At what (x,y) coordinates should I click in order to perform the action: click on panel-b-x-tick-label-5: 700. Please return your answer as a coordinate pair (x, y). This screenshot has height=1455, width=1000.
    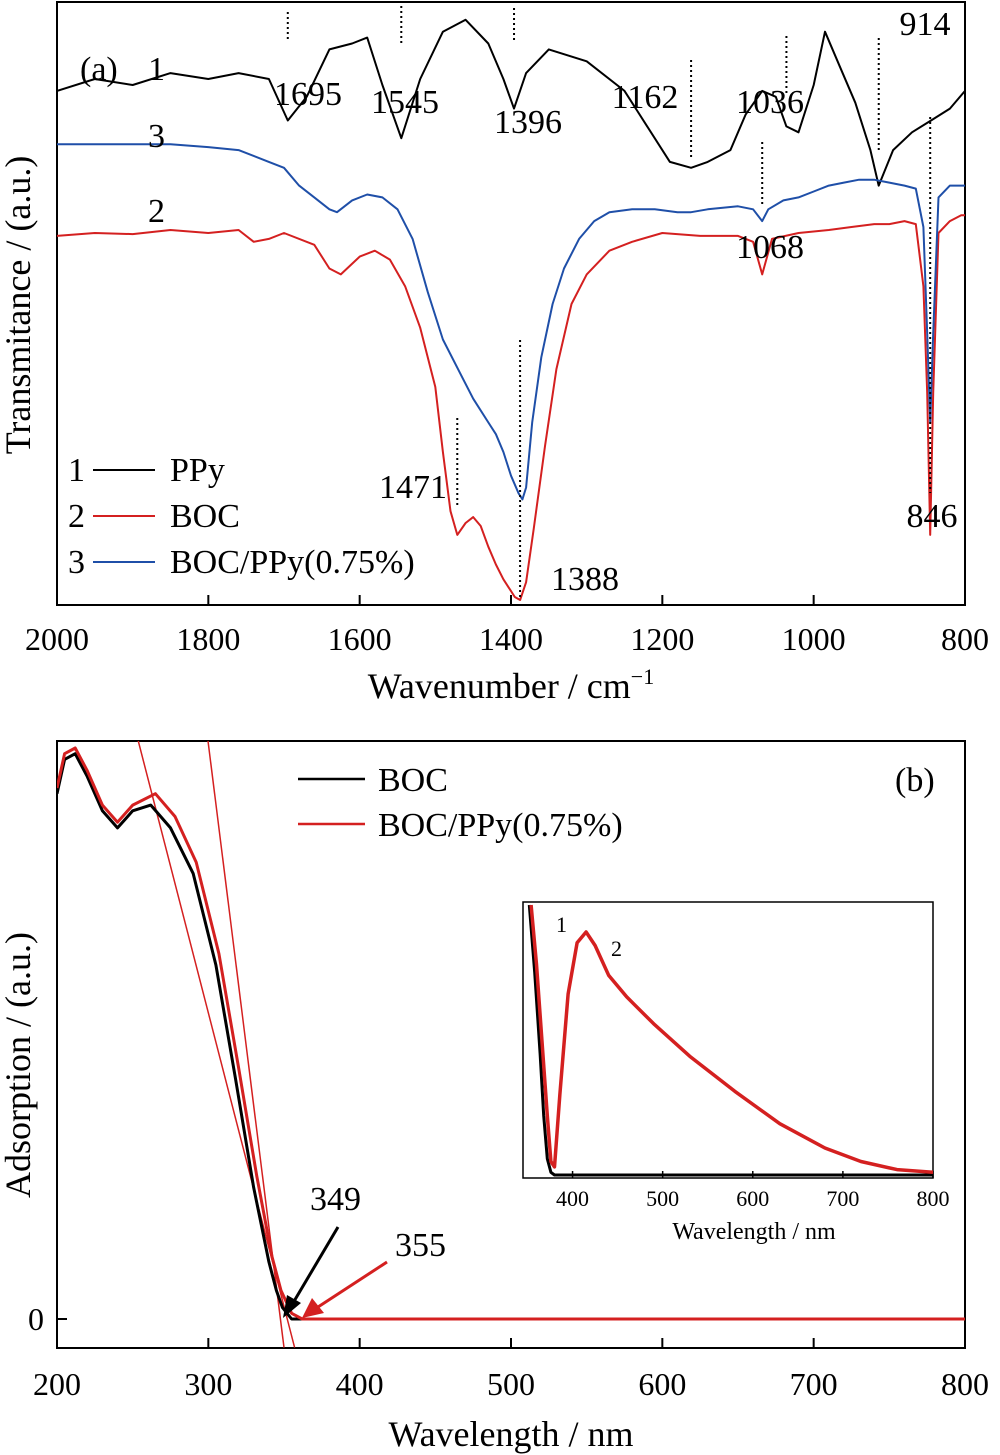
    Looking at the image, I should click on (814, 1384).